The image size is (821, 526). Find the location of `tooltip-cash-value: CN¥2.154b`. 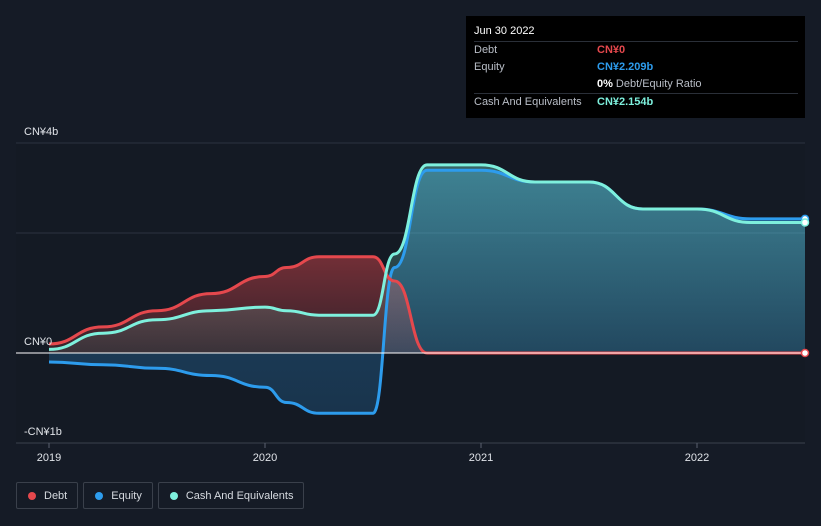

tooltip-cash-value: CN¥2.154b is located at coordinates (625, 102).